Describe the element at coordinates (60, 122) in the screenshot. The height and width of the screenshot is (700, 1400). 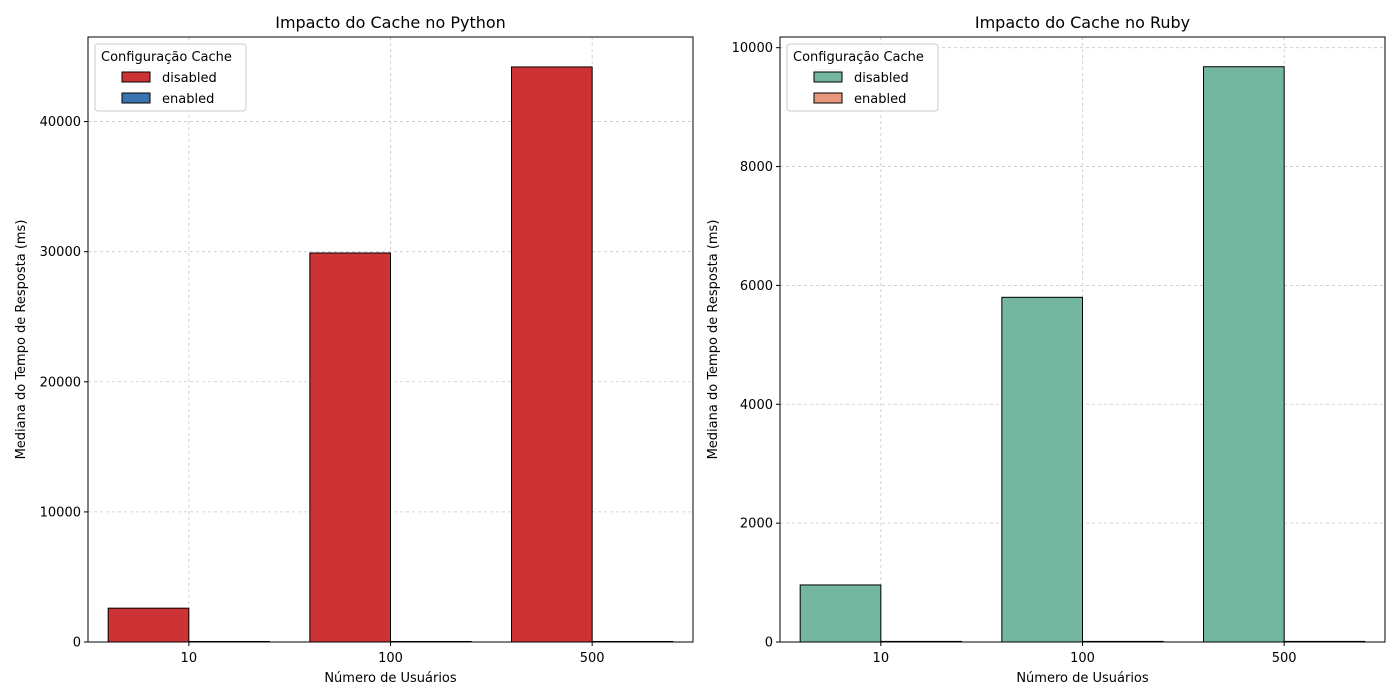
I see `y-tick-label: 40000` at that location.